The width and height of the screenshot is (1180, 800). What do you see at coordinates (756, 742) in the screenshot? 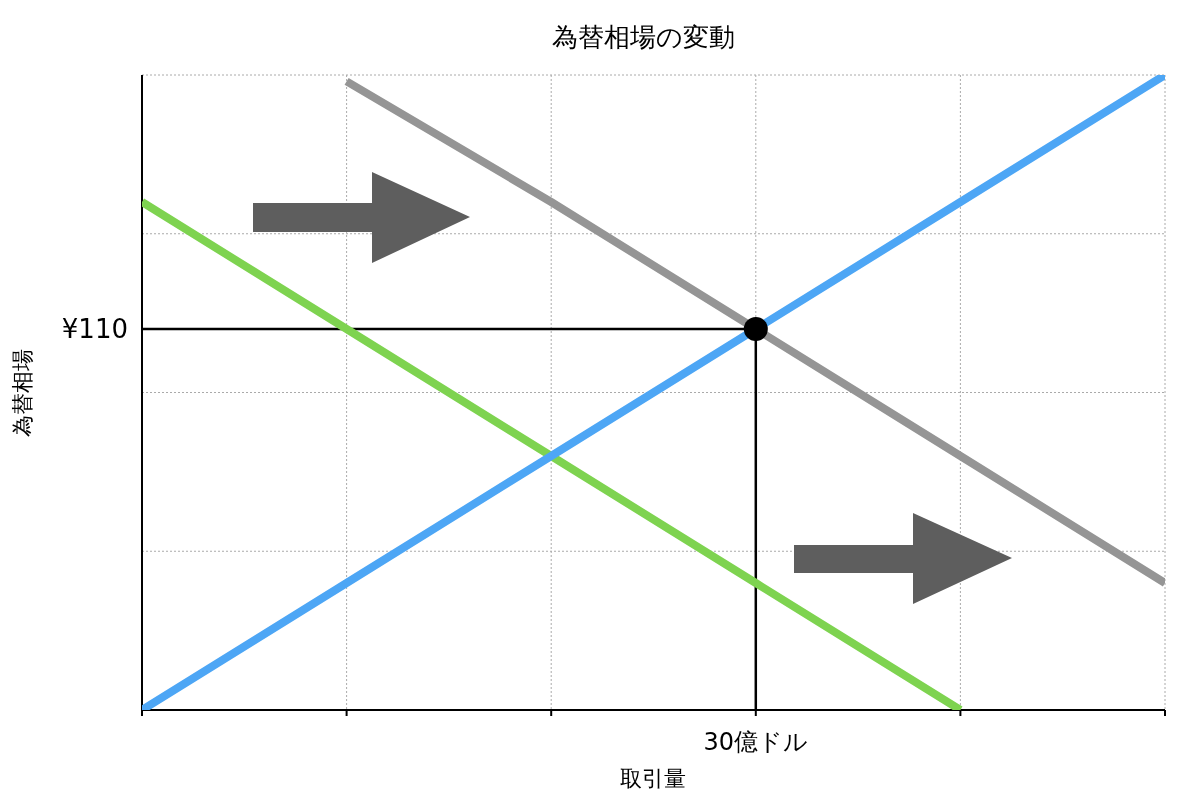
I see `text: 30億ドル` at bounding box center [756, 742].